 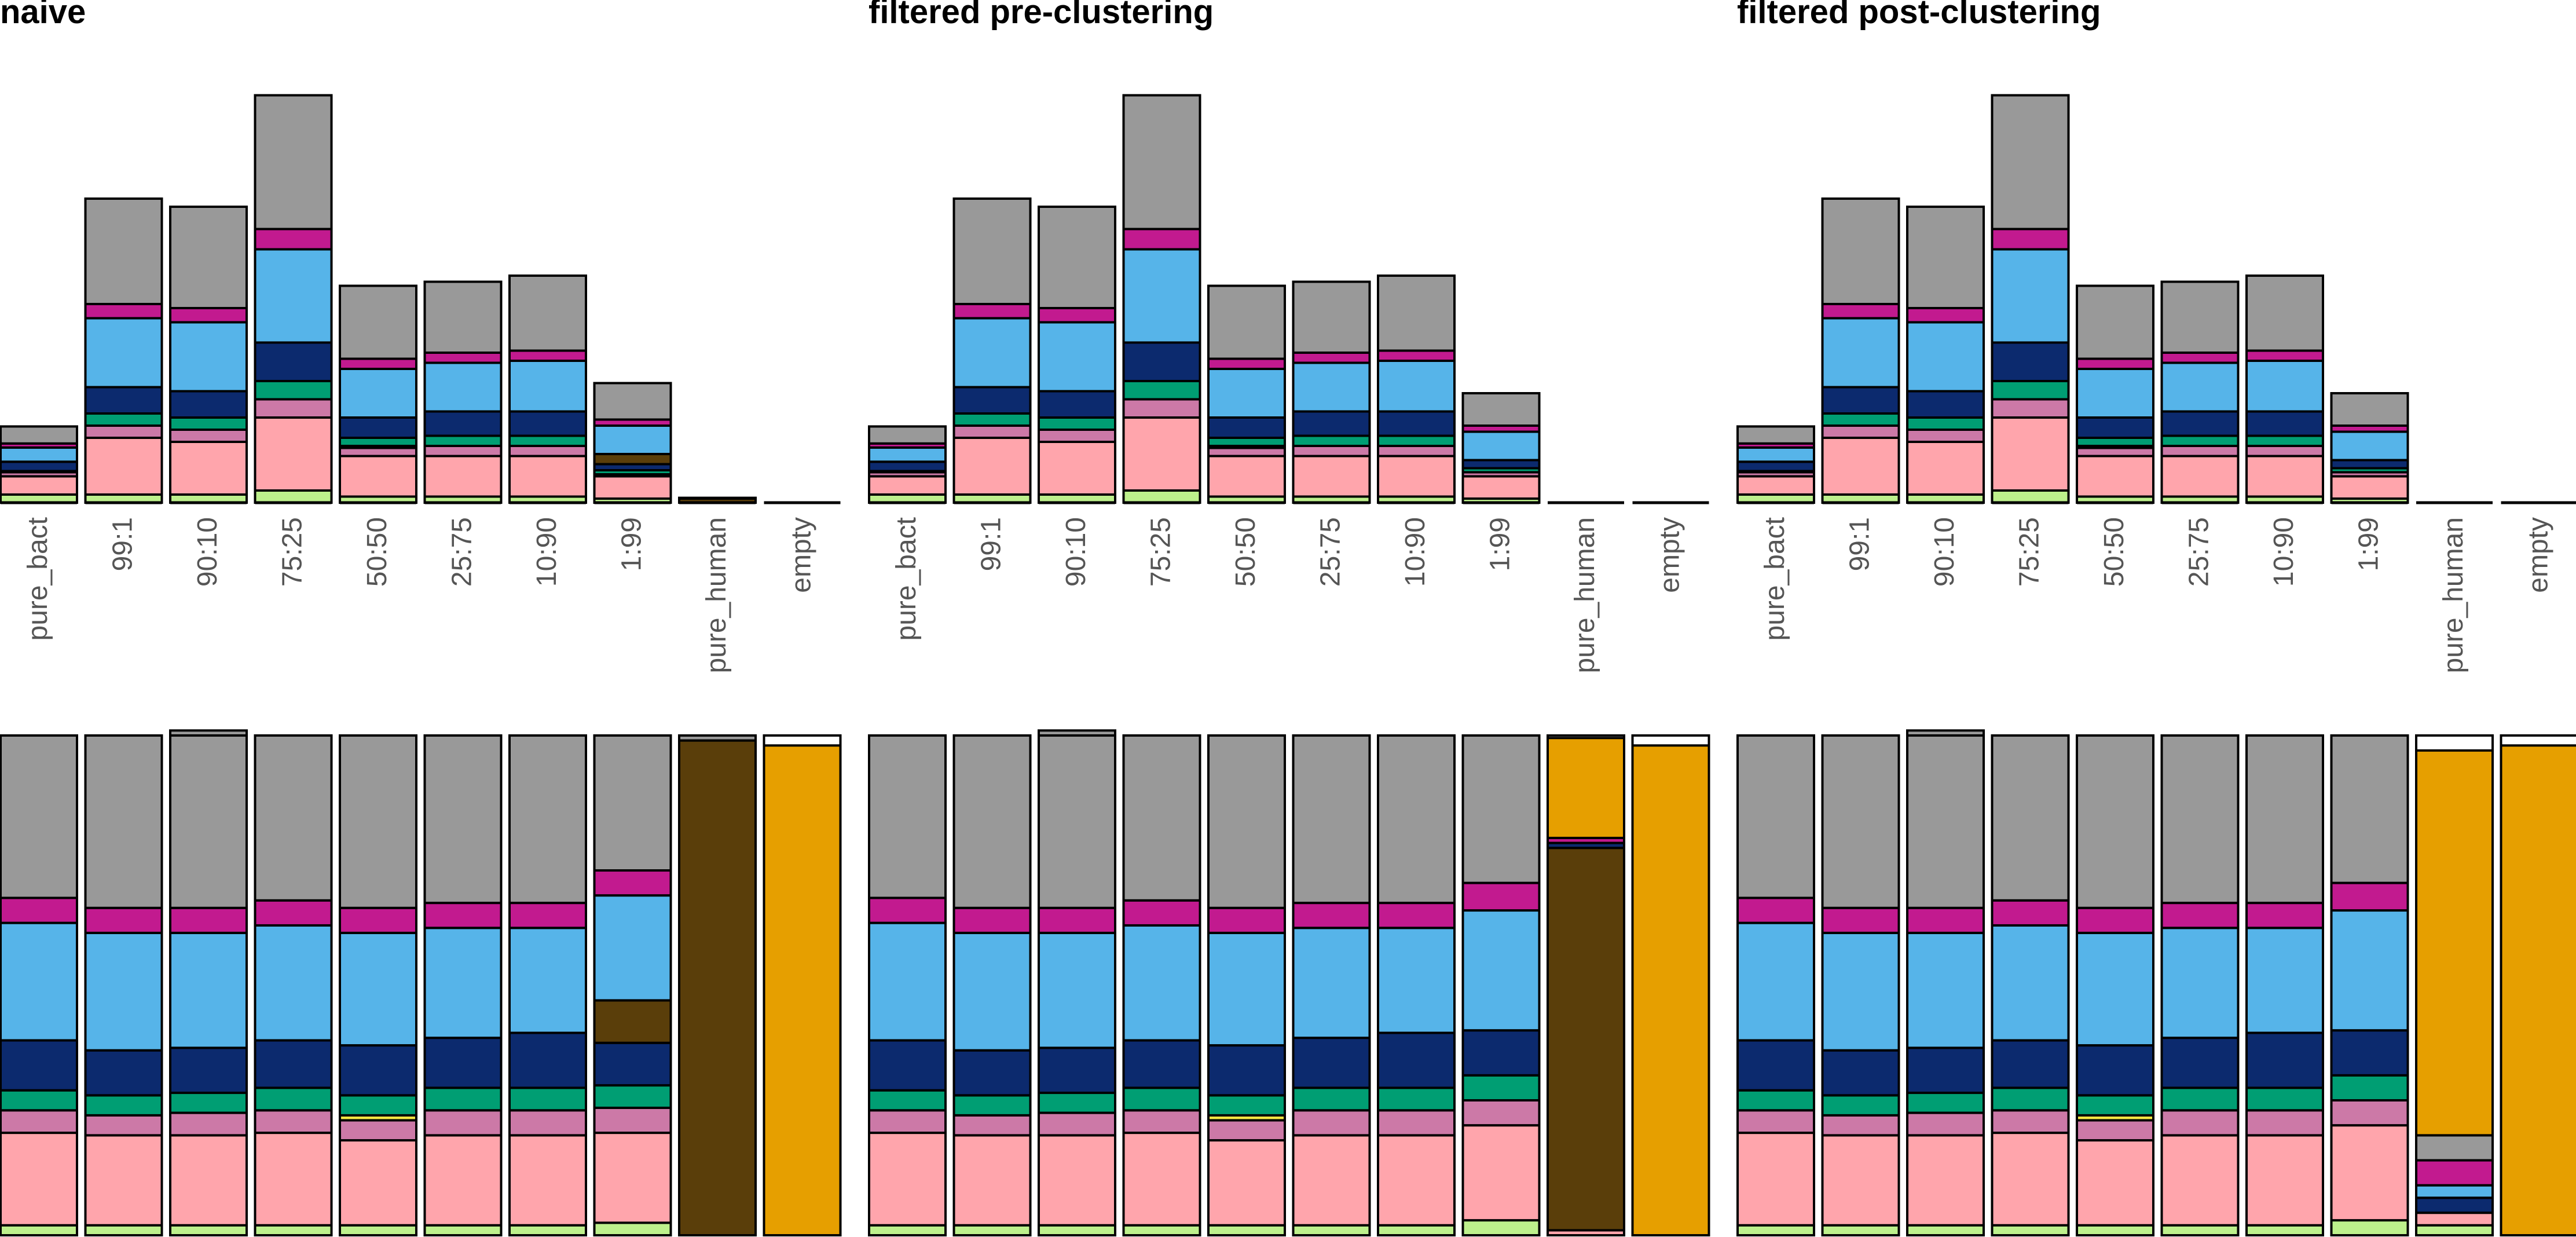 I want to click on x-tick-label: 75:25, so click(x=2029, y=552).